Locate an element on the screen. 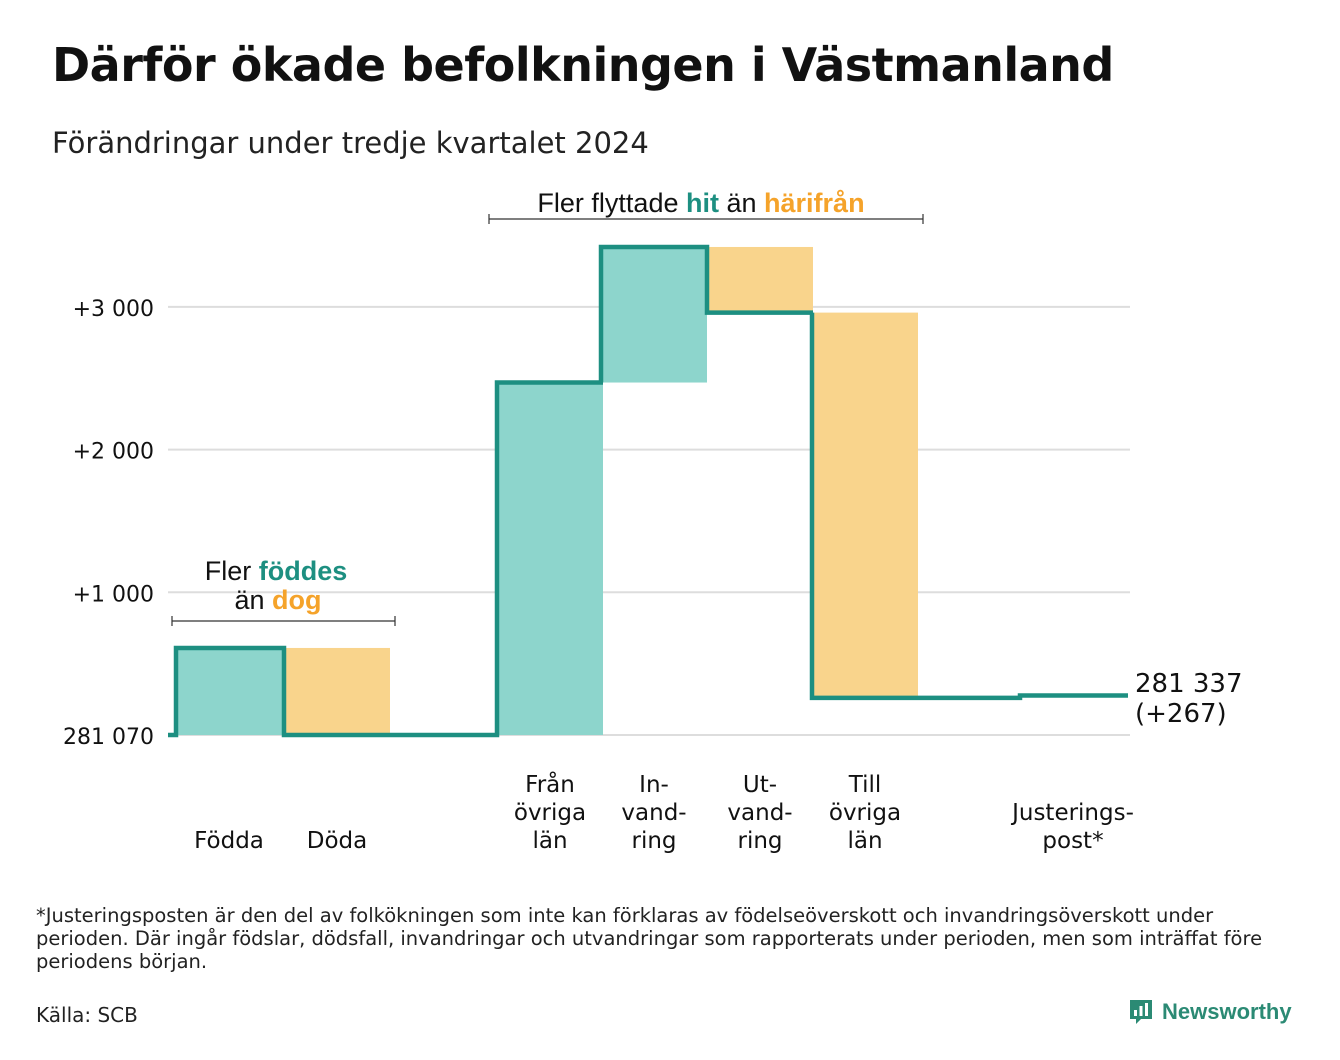 The height and width of the screenshot is (1060, 1340). migration-label-a: Fler flyttade is located at coordinates (611, 203).